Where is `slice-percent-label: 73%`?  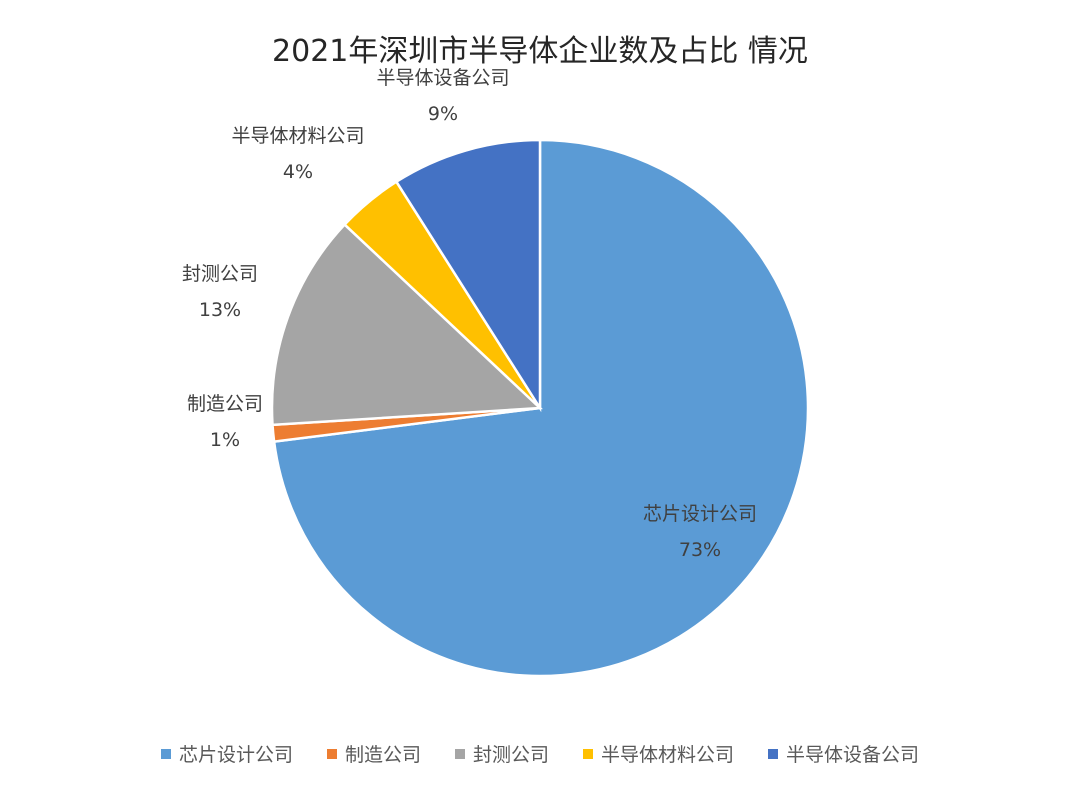
slice-percent-label: 73% is located at coordinates (700, 550).